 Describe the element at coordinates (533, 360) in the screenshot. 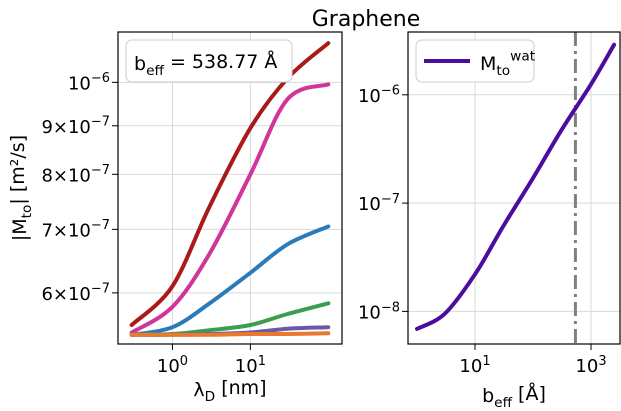

I see `right-chart-x-ticks: 101​ 103​` at that location.